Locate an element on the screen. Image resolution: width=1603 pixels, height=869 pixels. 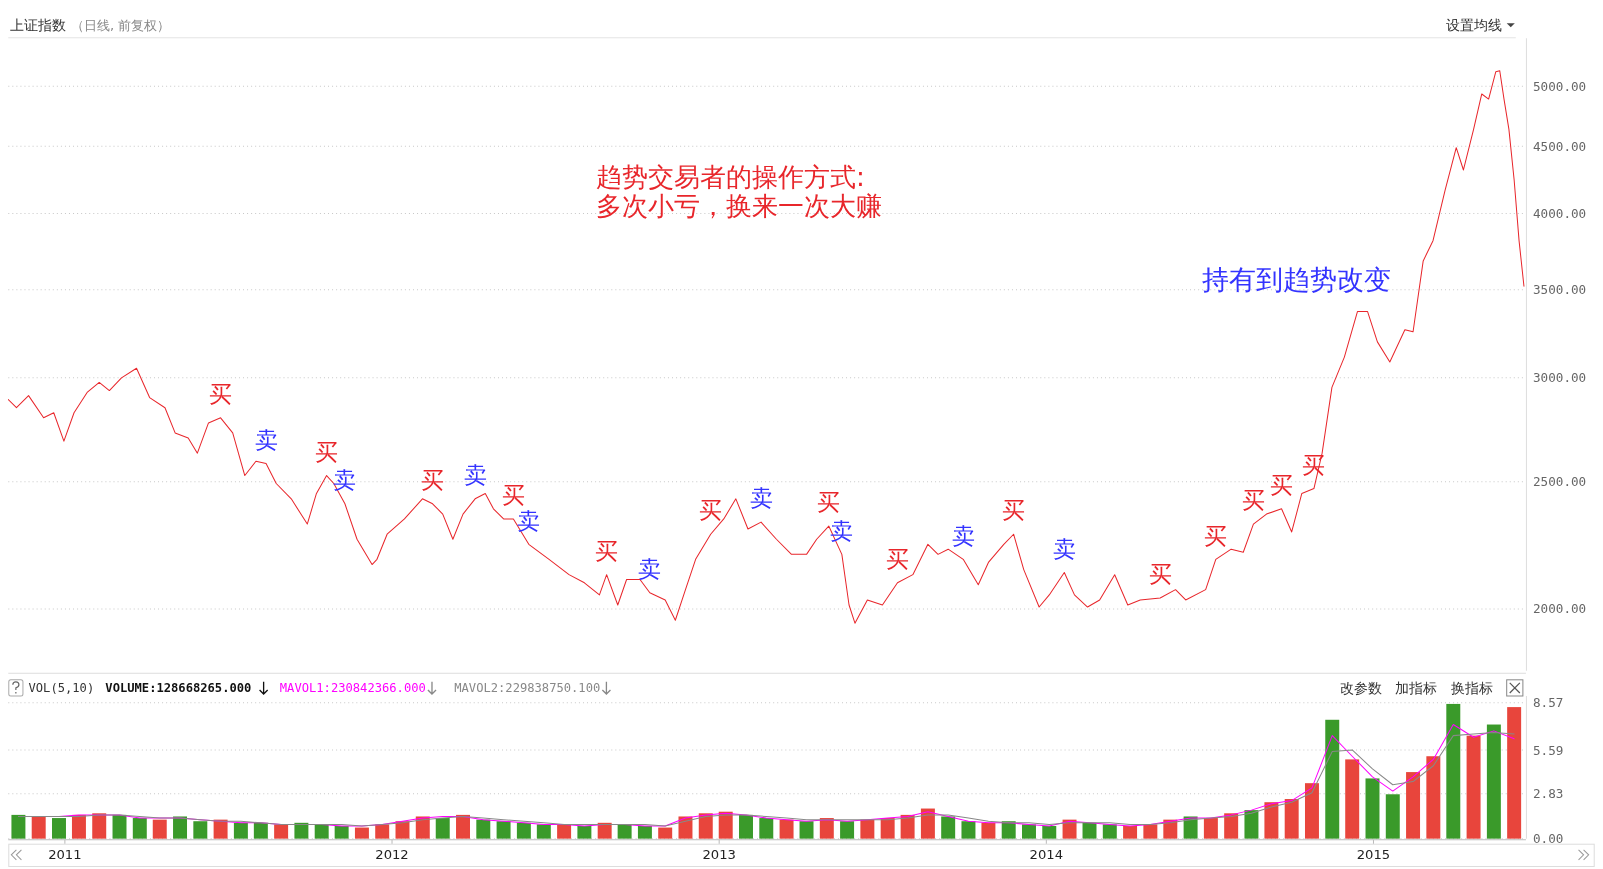
text: MAVOL1:230842366.000 is located at coordinates (352, 687).